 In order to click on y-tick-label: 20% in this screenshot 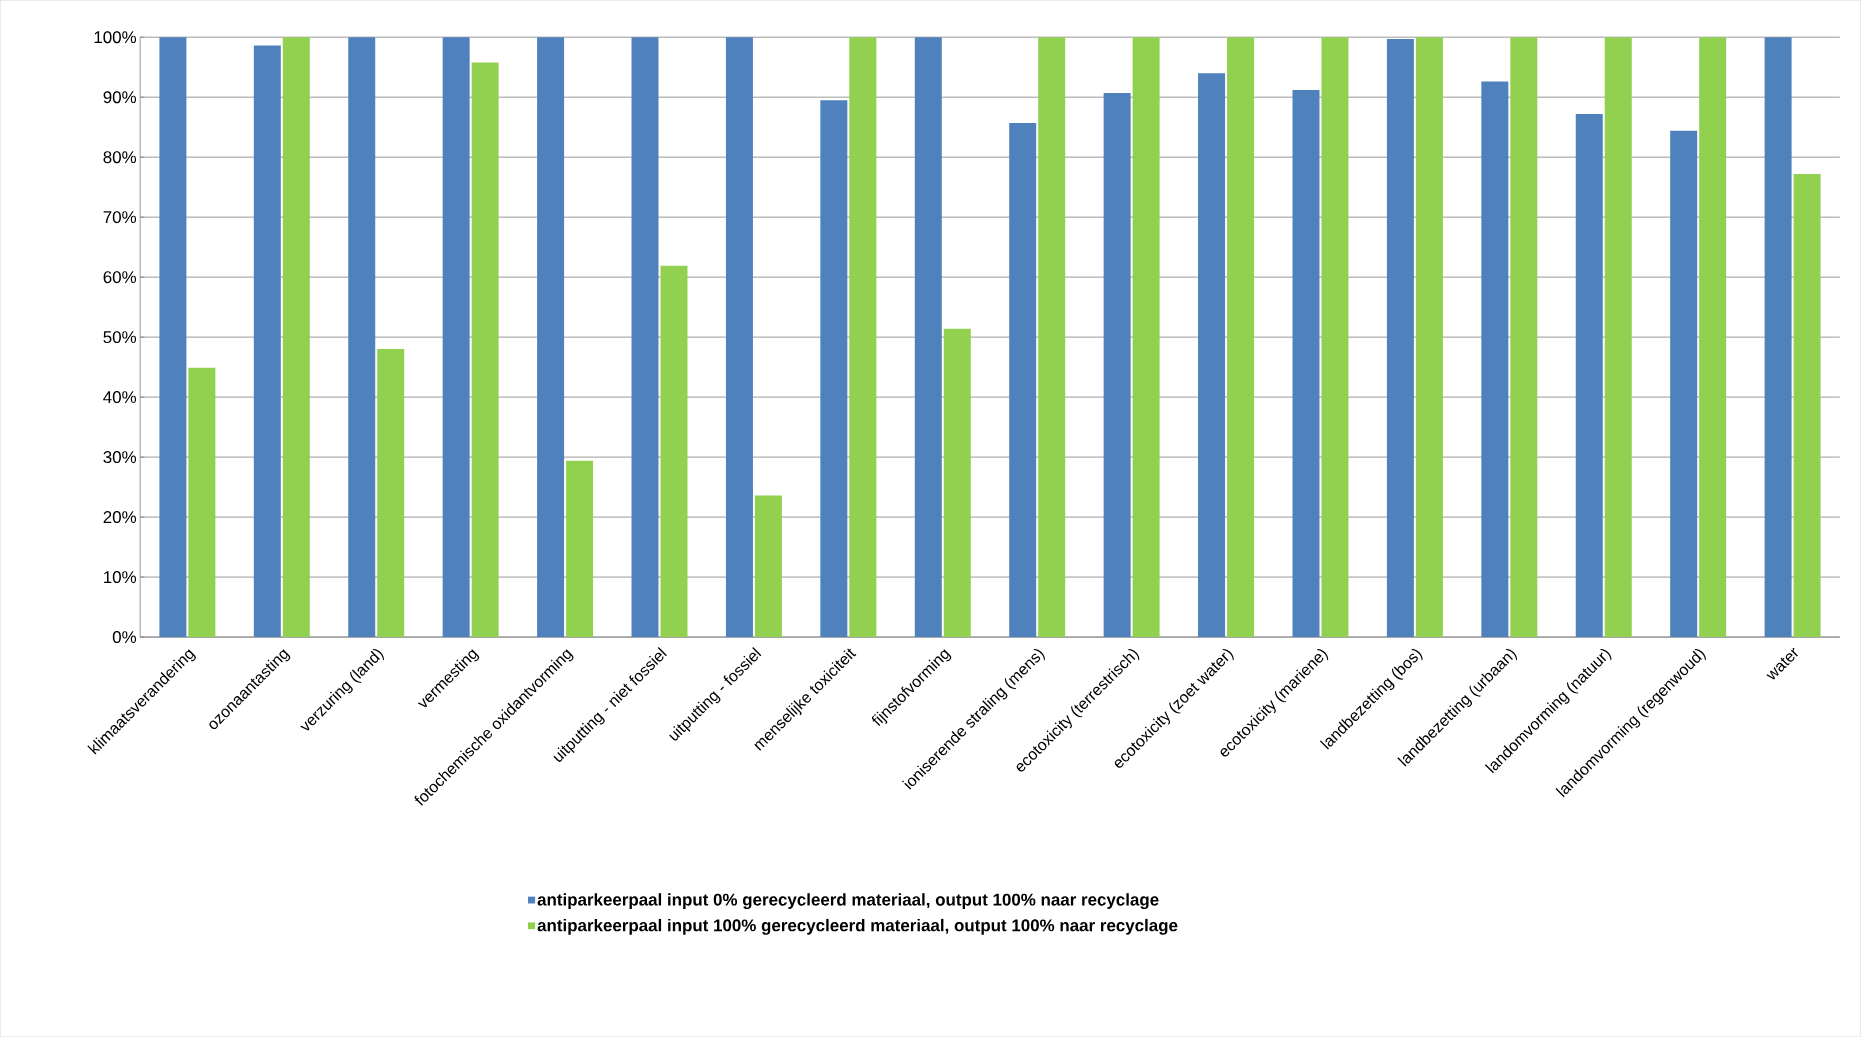, I will do `click(120, 517)`.